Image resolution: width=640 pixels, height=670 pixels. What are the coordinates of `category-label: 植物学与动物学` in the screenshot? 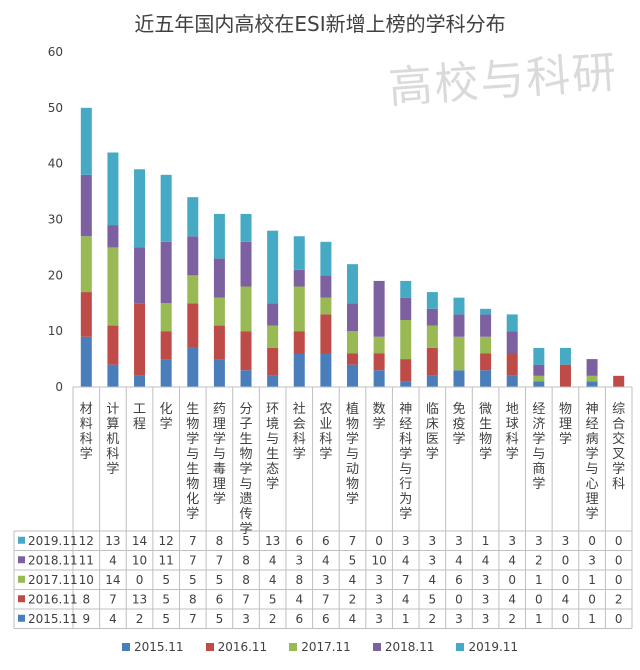 It's located at (352, 454).